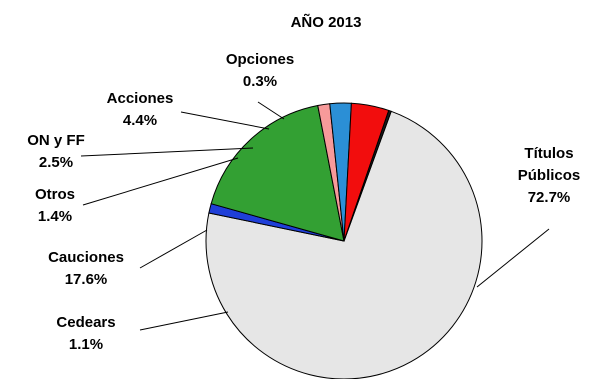  What do you see at coordinates (86, 268) in the screenshot?
I see `slice-label: Cauciones 17.6%` at bounding box center [86, 268].